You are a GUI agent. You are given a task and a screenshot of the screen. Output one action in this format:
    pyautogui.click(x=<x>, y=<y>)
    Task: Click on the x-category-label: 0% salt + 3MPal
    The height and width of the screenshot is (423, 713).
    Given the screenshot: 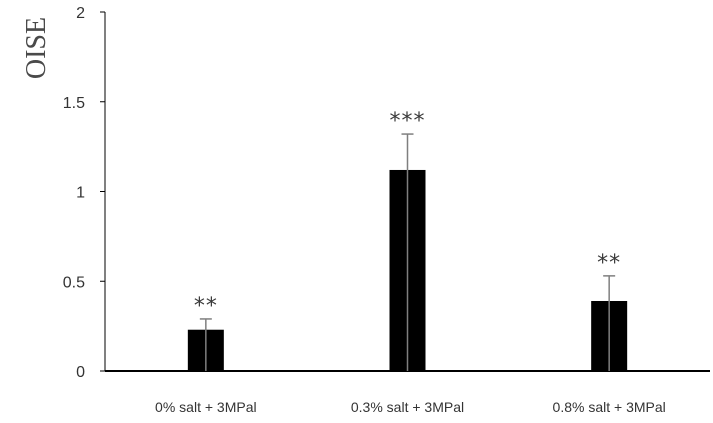 What is the action you would take?
    pyautogui.click(x=206, y=407)
    